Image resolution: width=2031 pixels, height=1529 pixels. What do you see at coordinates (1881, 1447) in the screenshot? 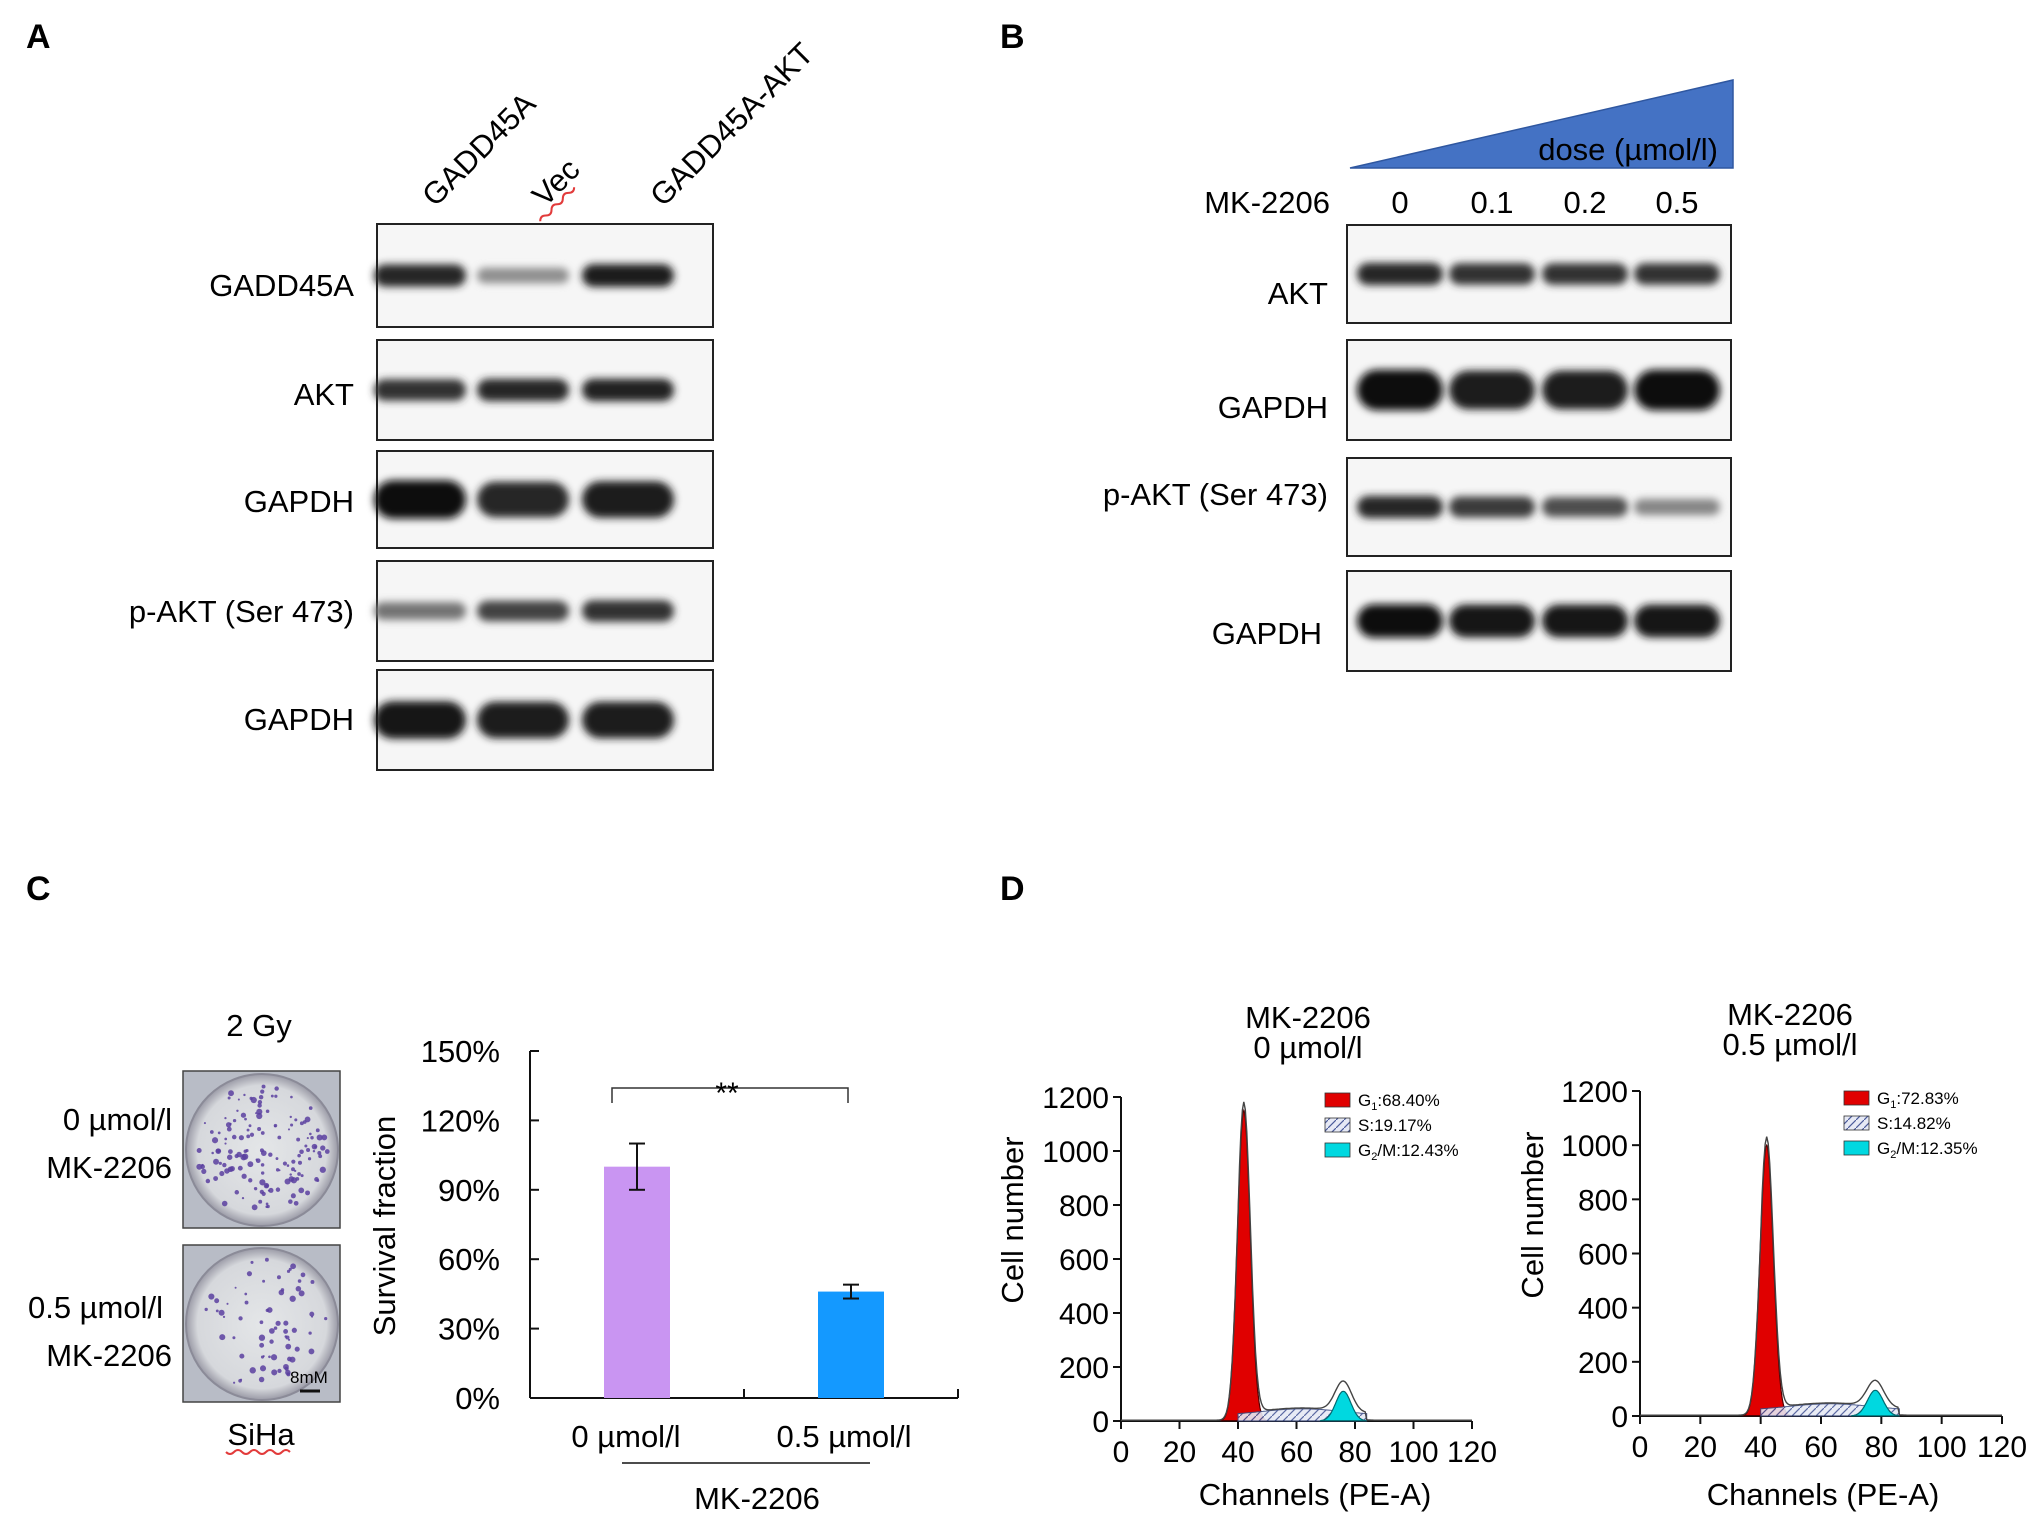
I see `flow-x-tick-label: 80` at bounding box center [1881, 1447].